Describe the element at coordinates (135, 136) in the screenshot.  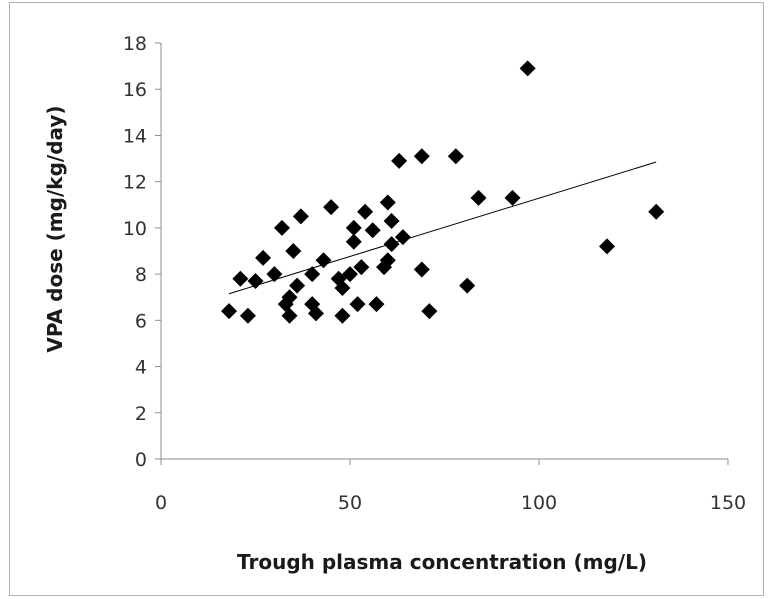
I see `y-tick-label: 14` at that location.